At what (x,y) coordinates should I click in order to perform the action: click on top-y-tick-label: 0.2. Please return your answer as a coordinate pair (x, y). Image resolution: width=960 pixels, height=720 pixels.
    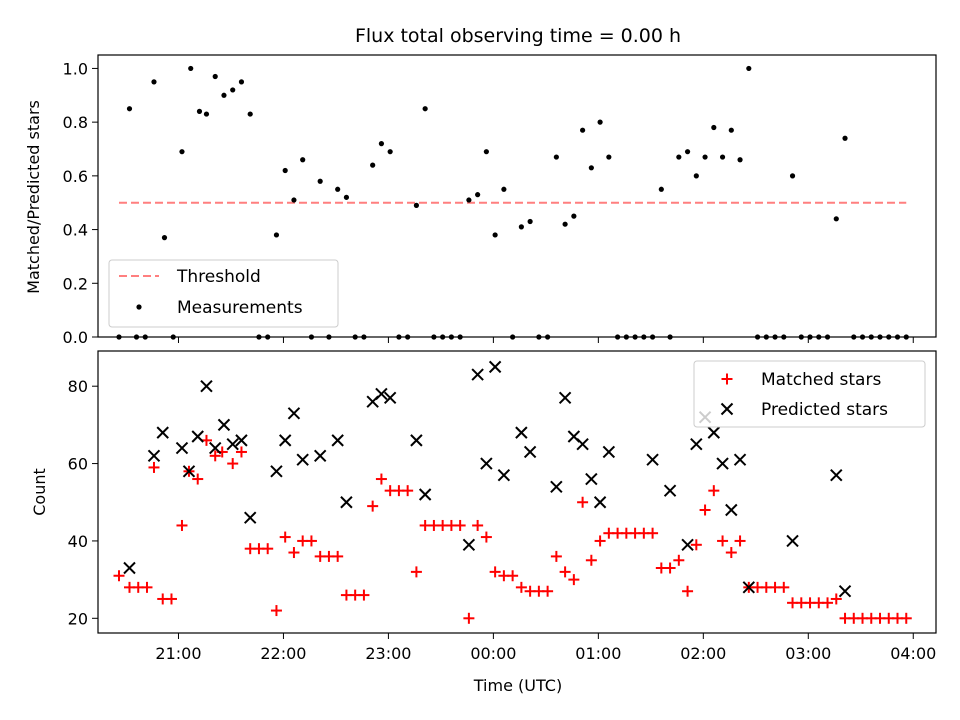
    Looking at the image, I should click on (75, 283).